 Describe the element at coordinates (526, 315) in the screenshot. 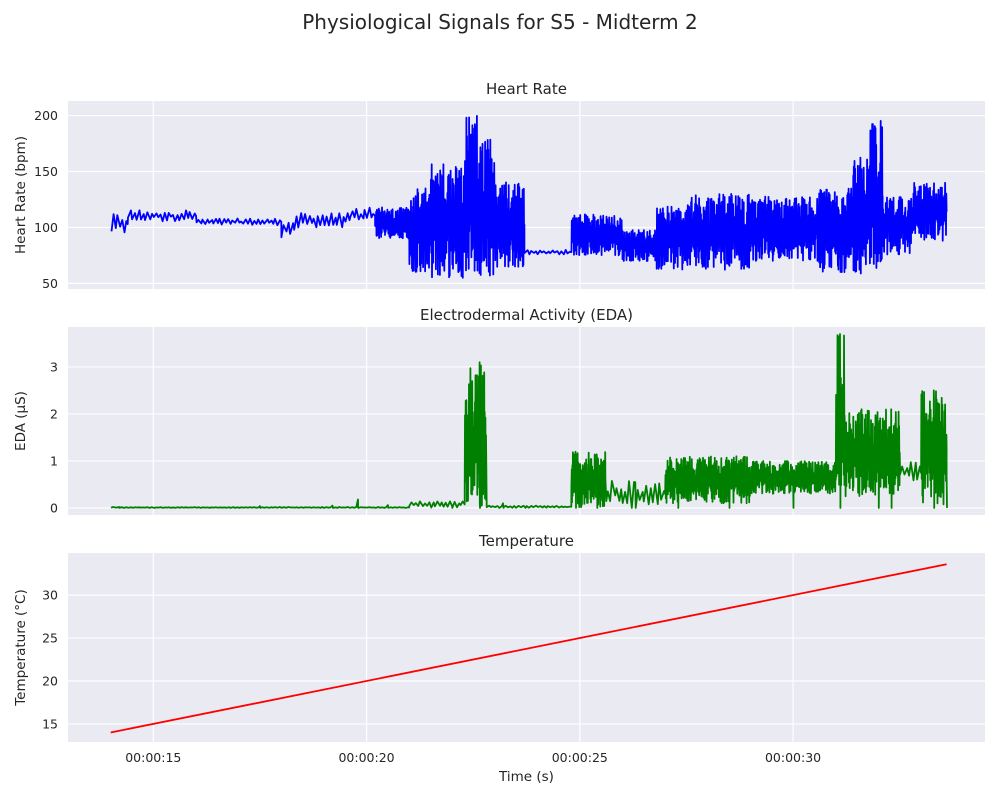

I see `subplot-title: Electrodermal Activity (EDA)` at that location.